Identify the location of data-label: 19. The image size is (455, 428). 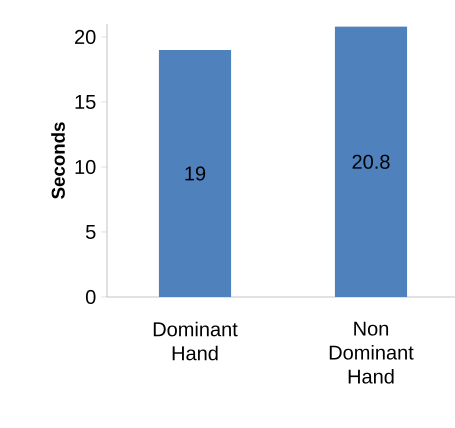
(195, 173).